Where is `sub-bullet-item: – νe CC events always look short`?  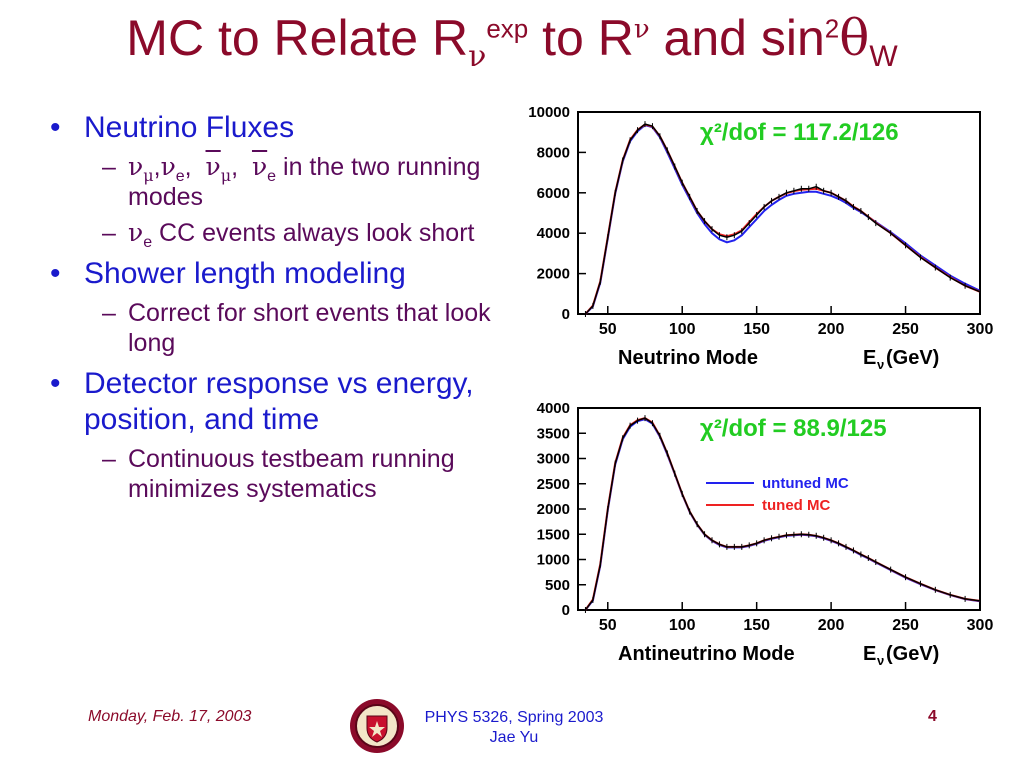
sub-bullet-item: – νe CC events always look short is located at coordinates (270, 234).